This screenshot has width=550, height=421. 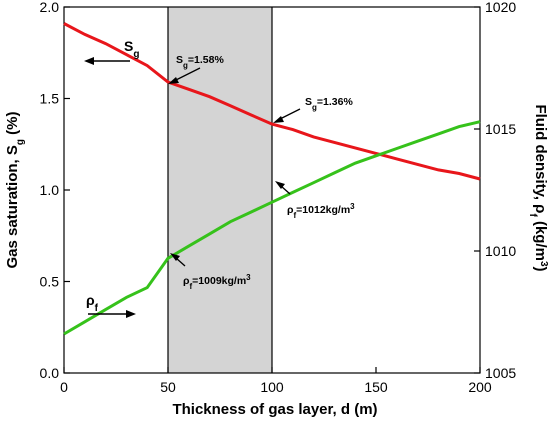 I want to click on legend-fluid-density: ρf, so click(x=111, y=305).